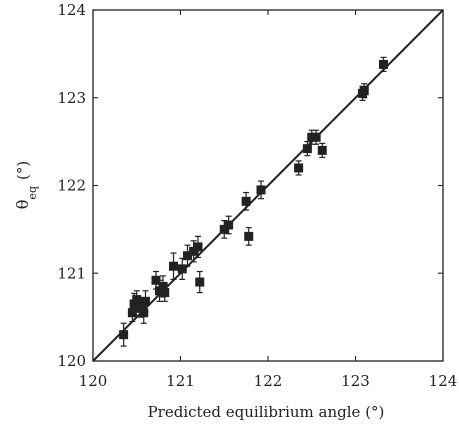 This screenshot has width=459, height=425. Describe the element at coordinates (93, 381) in the screenshot. I see `x-tick-label: 120` at that location.